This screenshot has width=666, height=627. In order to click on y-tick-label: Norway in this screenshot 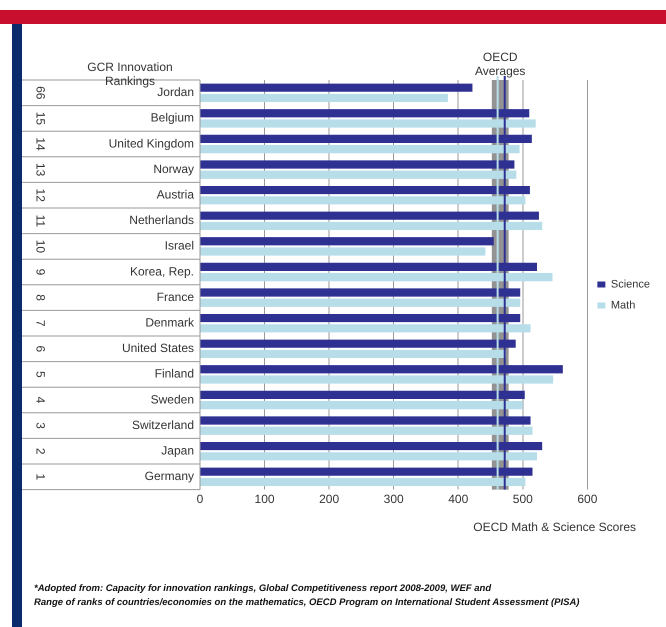, I will do `click(173, 169)`.